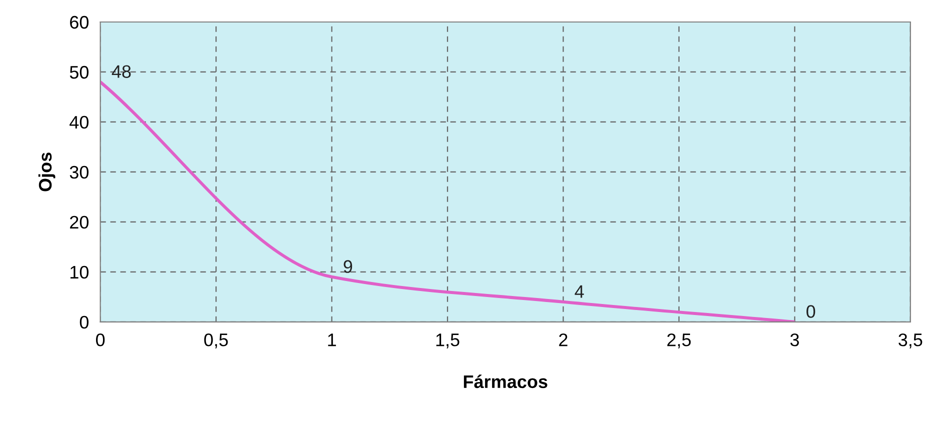  I want to click on y-tick-label: 20, so click(79, 222).